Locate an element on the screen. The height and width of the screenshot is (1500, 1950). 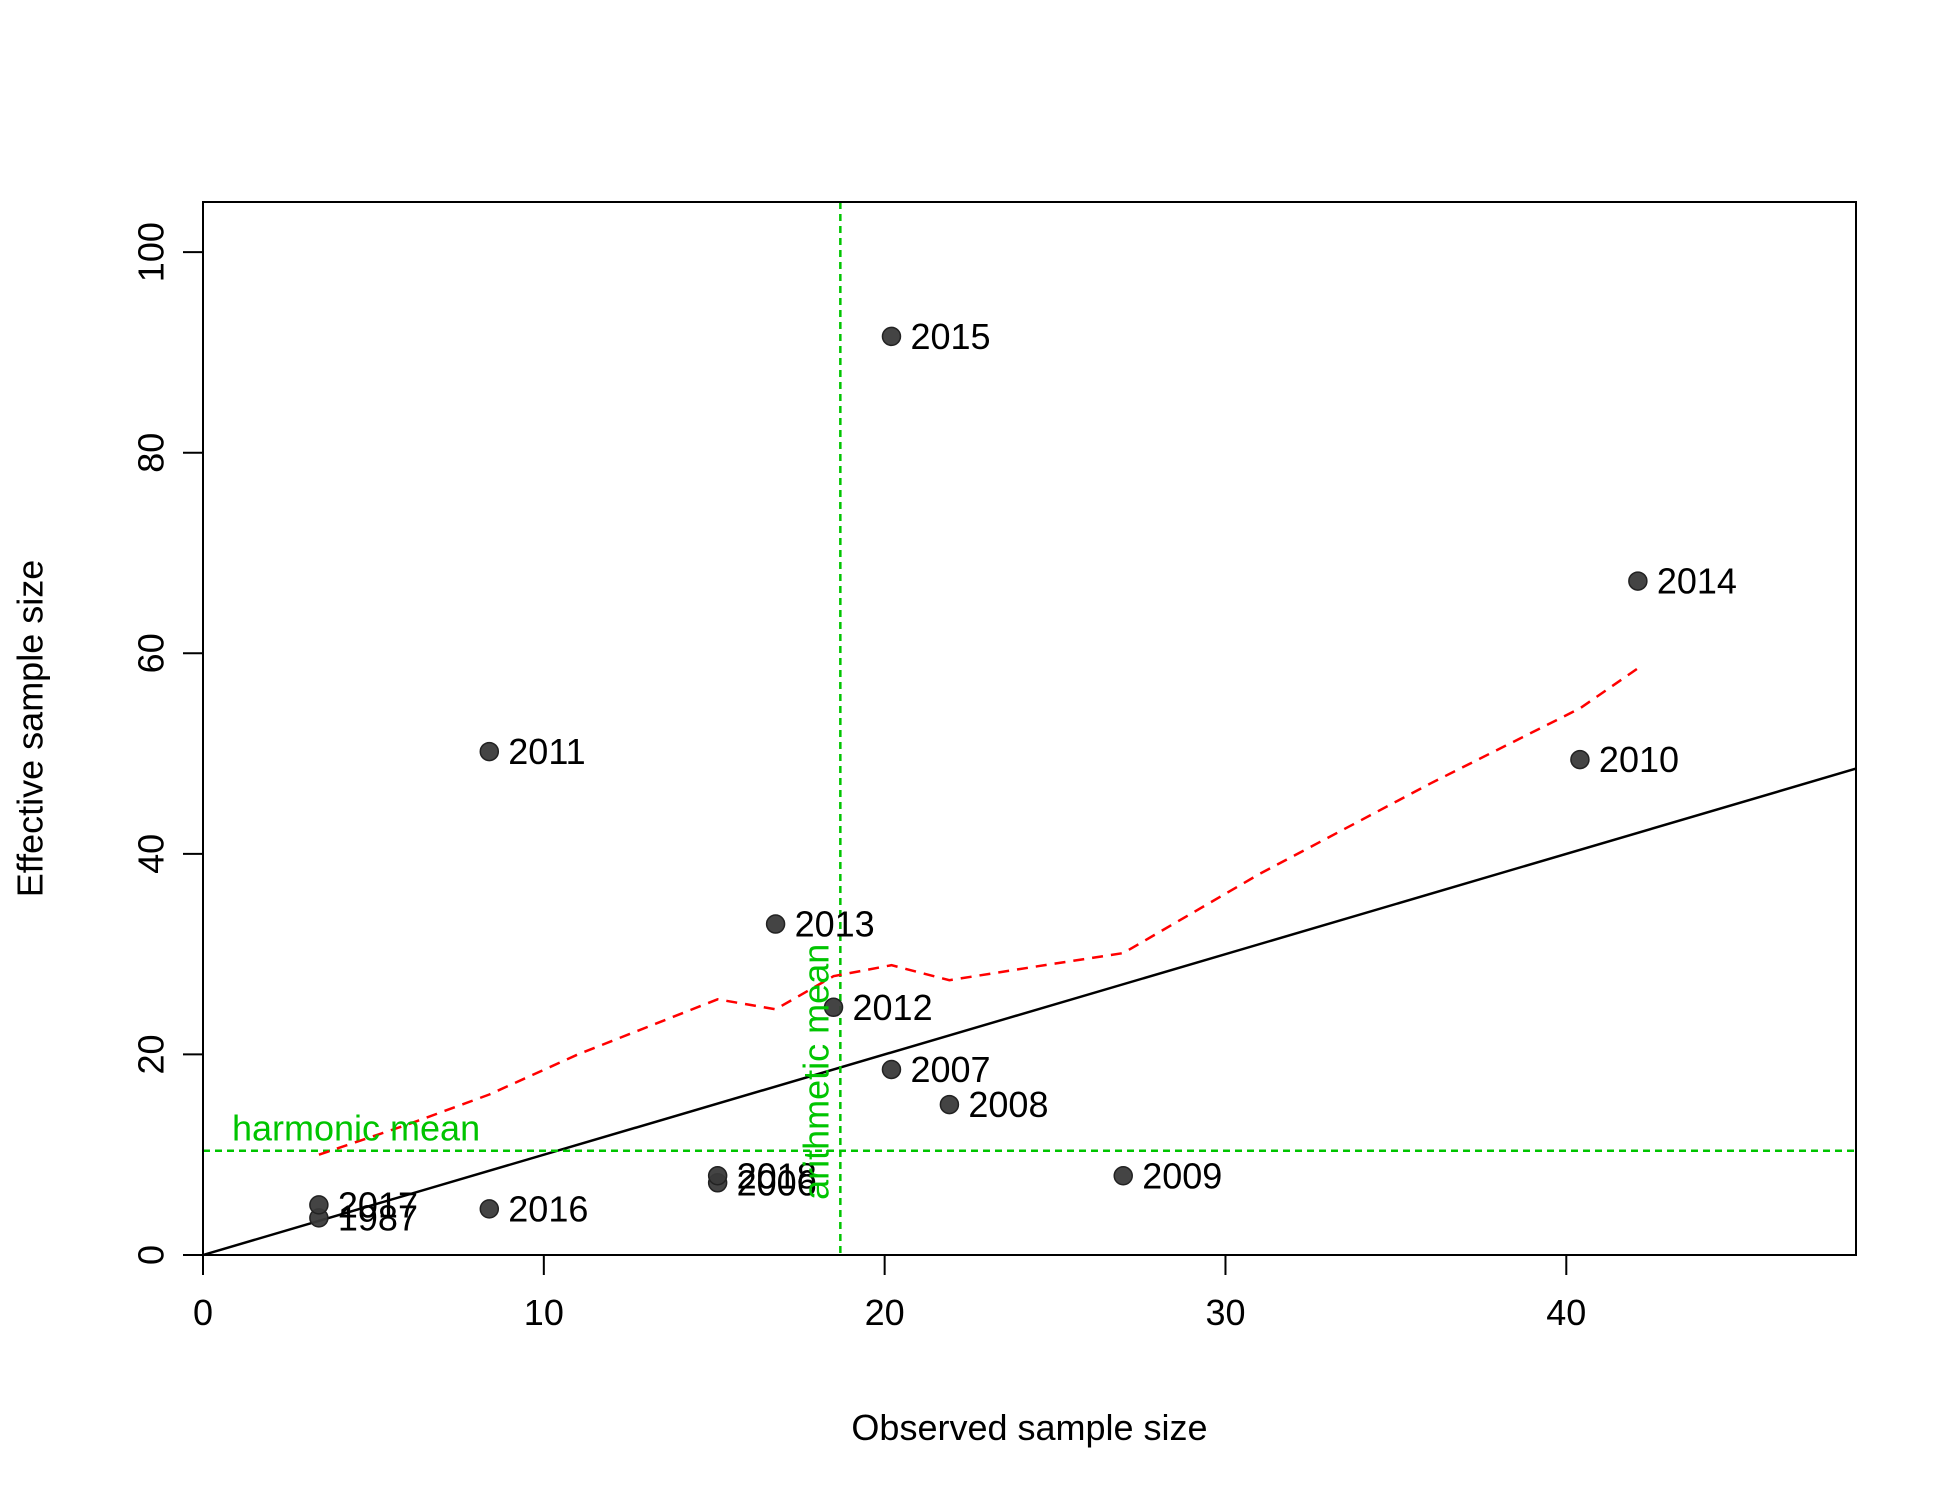
x-tick-label: 0 is located at coordinates (203, 1312).